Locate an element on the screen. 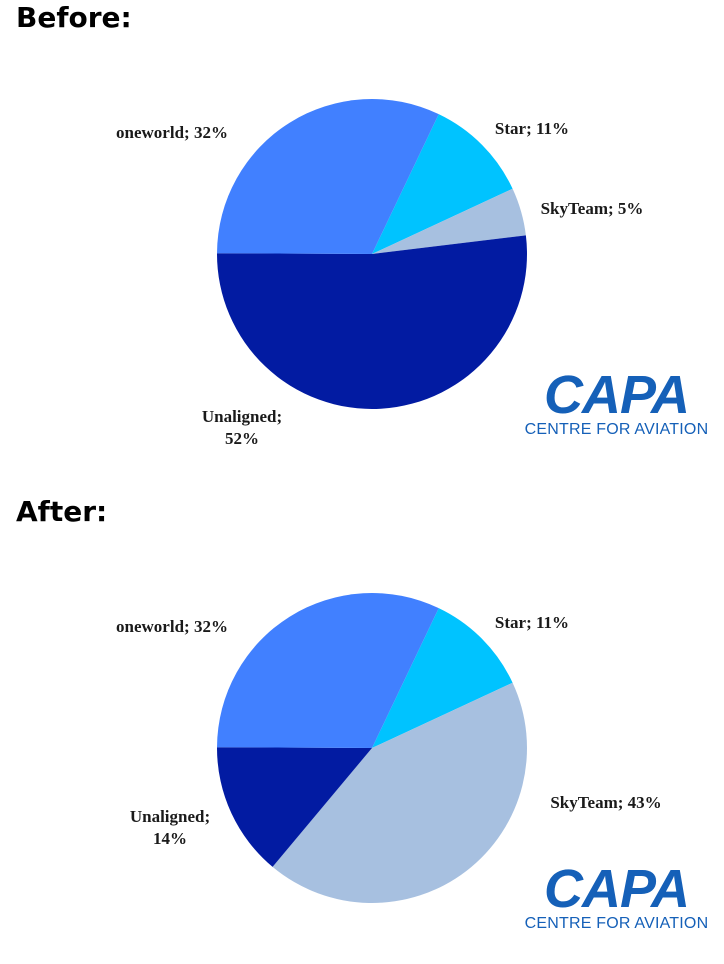  slice-label-unaligned: Unaligned; 52% is located at coordinates (242, 427).